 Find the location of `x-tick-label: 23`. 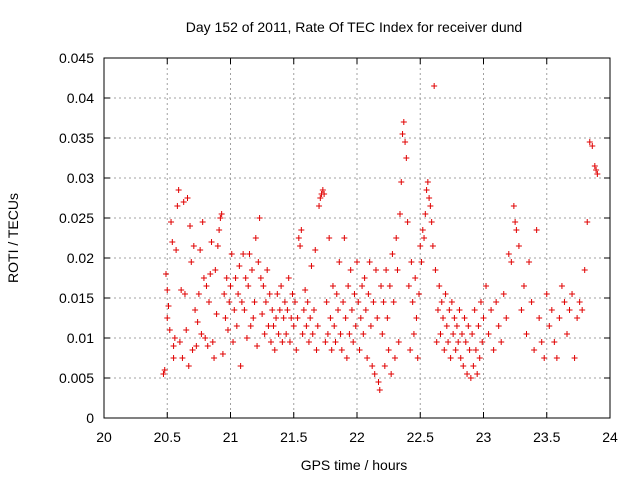

x-tick-label: 23 is located at coordinates (484, 437).